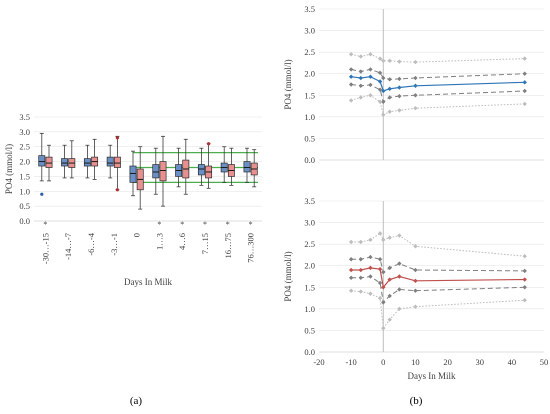 Image resolution: width=550 pixels, height=414 pixels. What do you see at coordinates (228, 246) in the screenshot?
I see `x-tick-label: 16…75` at bounding box center [228, 246].